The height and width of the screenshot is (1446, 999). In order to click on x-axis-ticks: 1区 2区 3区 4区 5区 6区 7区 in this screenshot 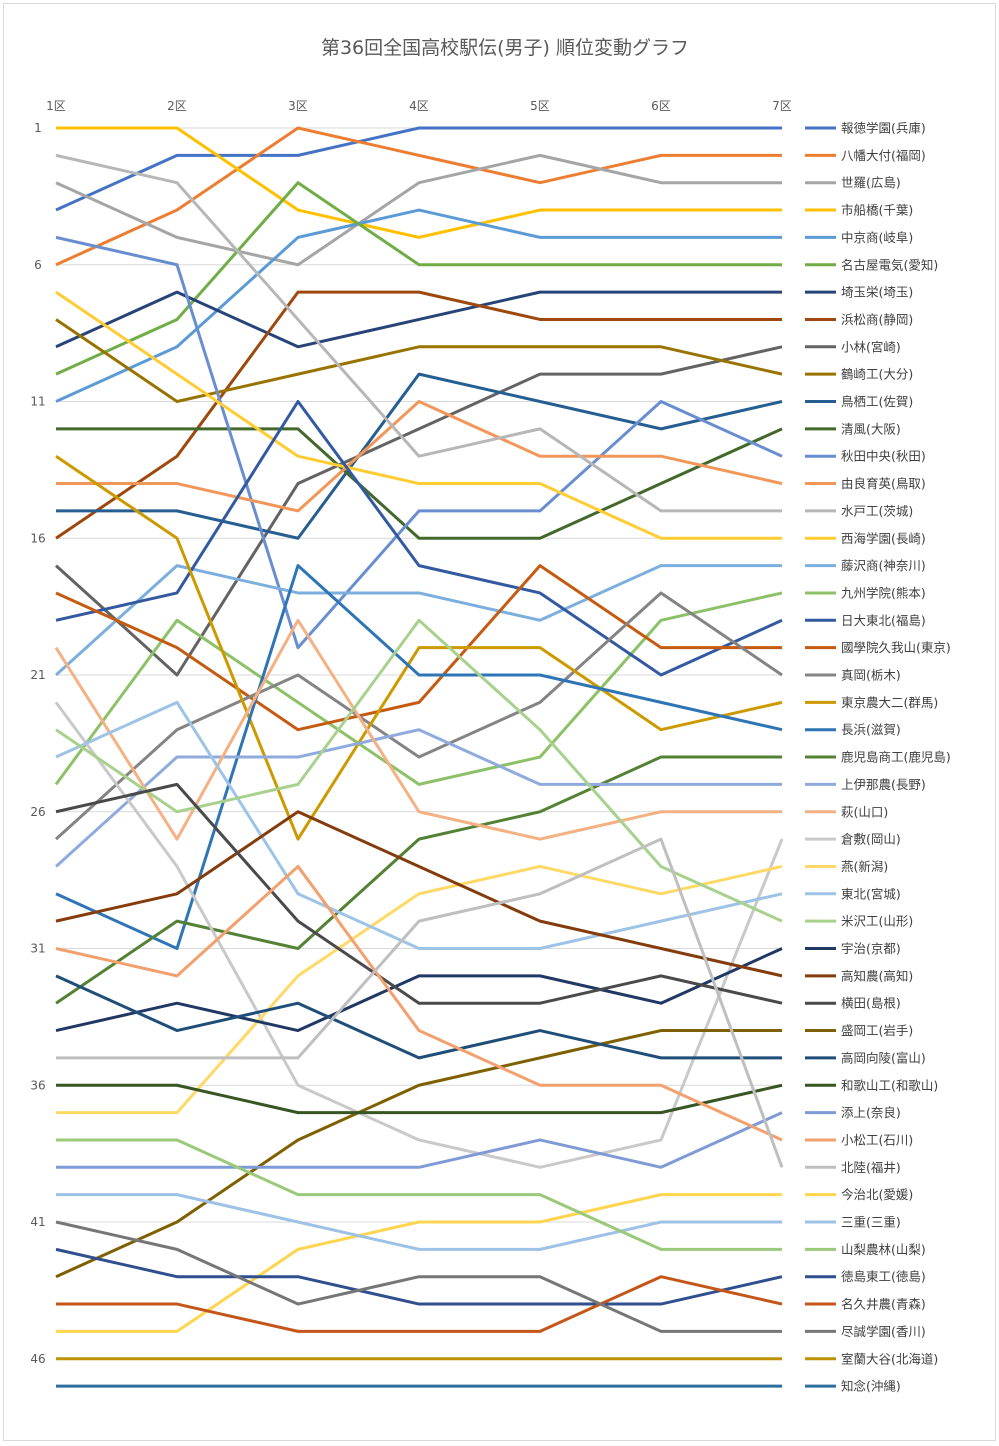, I will do `click(419, 106)`.